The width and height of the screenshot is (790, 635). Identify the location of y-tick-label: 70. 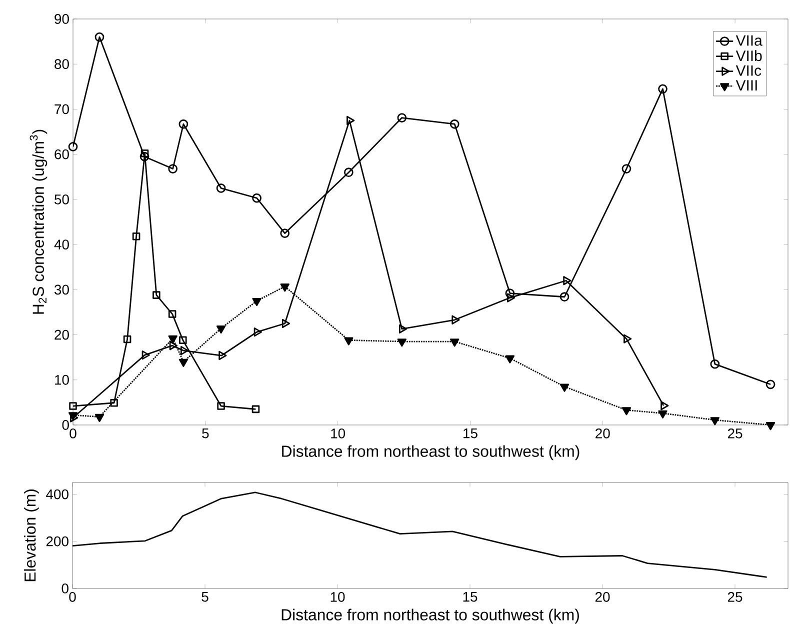
(61, 109).